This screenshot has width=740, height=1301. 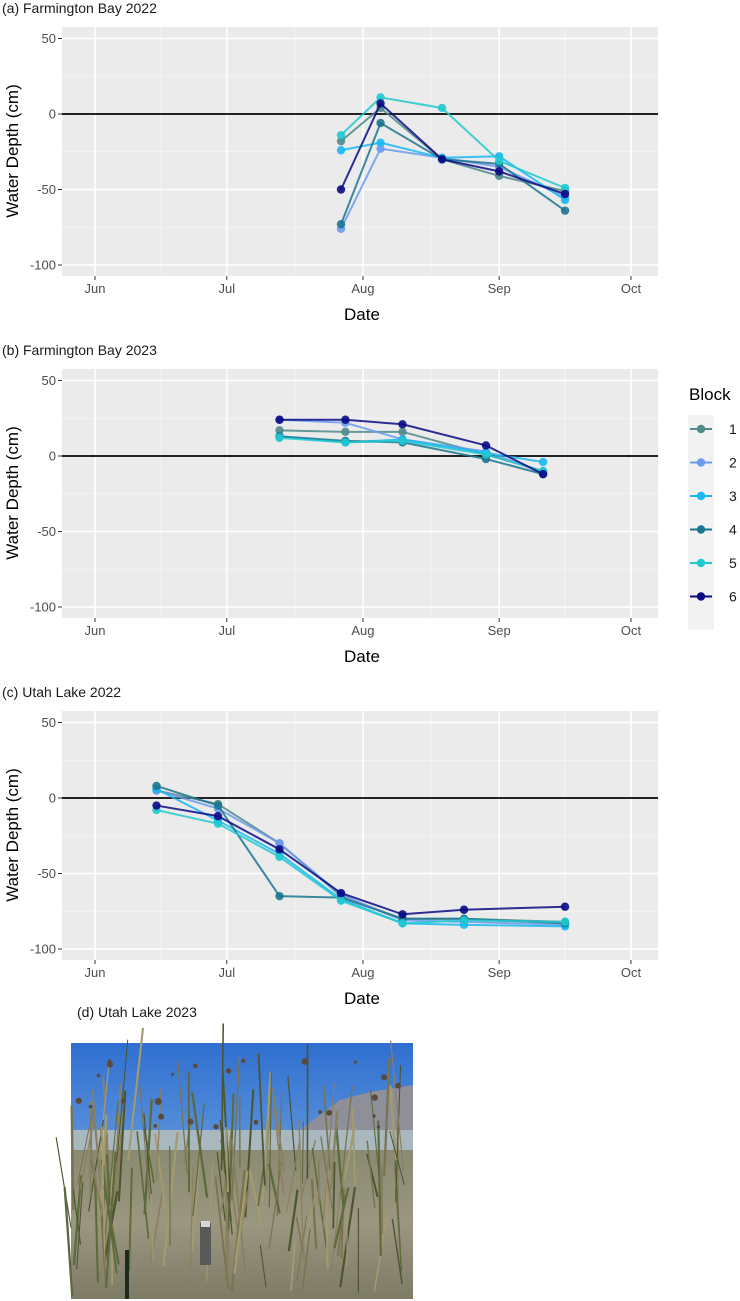 What do you see at coordinates (362, 972) in the screenshot?
I see `x-tick-label: Aug` at bounding box center [362, 972].